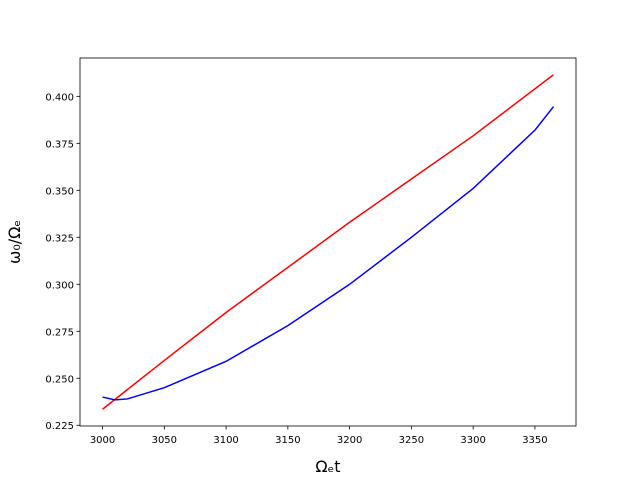 The image size is (640, 484). I want to click on y-tick-label: 0.250, so click(59, 379).